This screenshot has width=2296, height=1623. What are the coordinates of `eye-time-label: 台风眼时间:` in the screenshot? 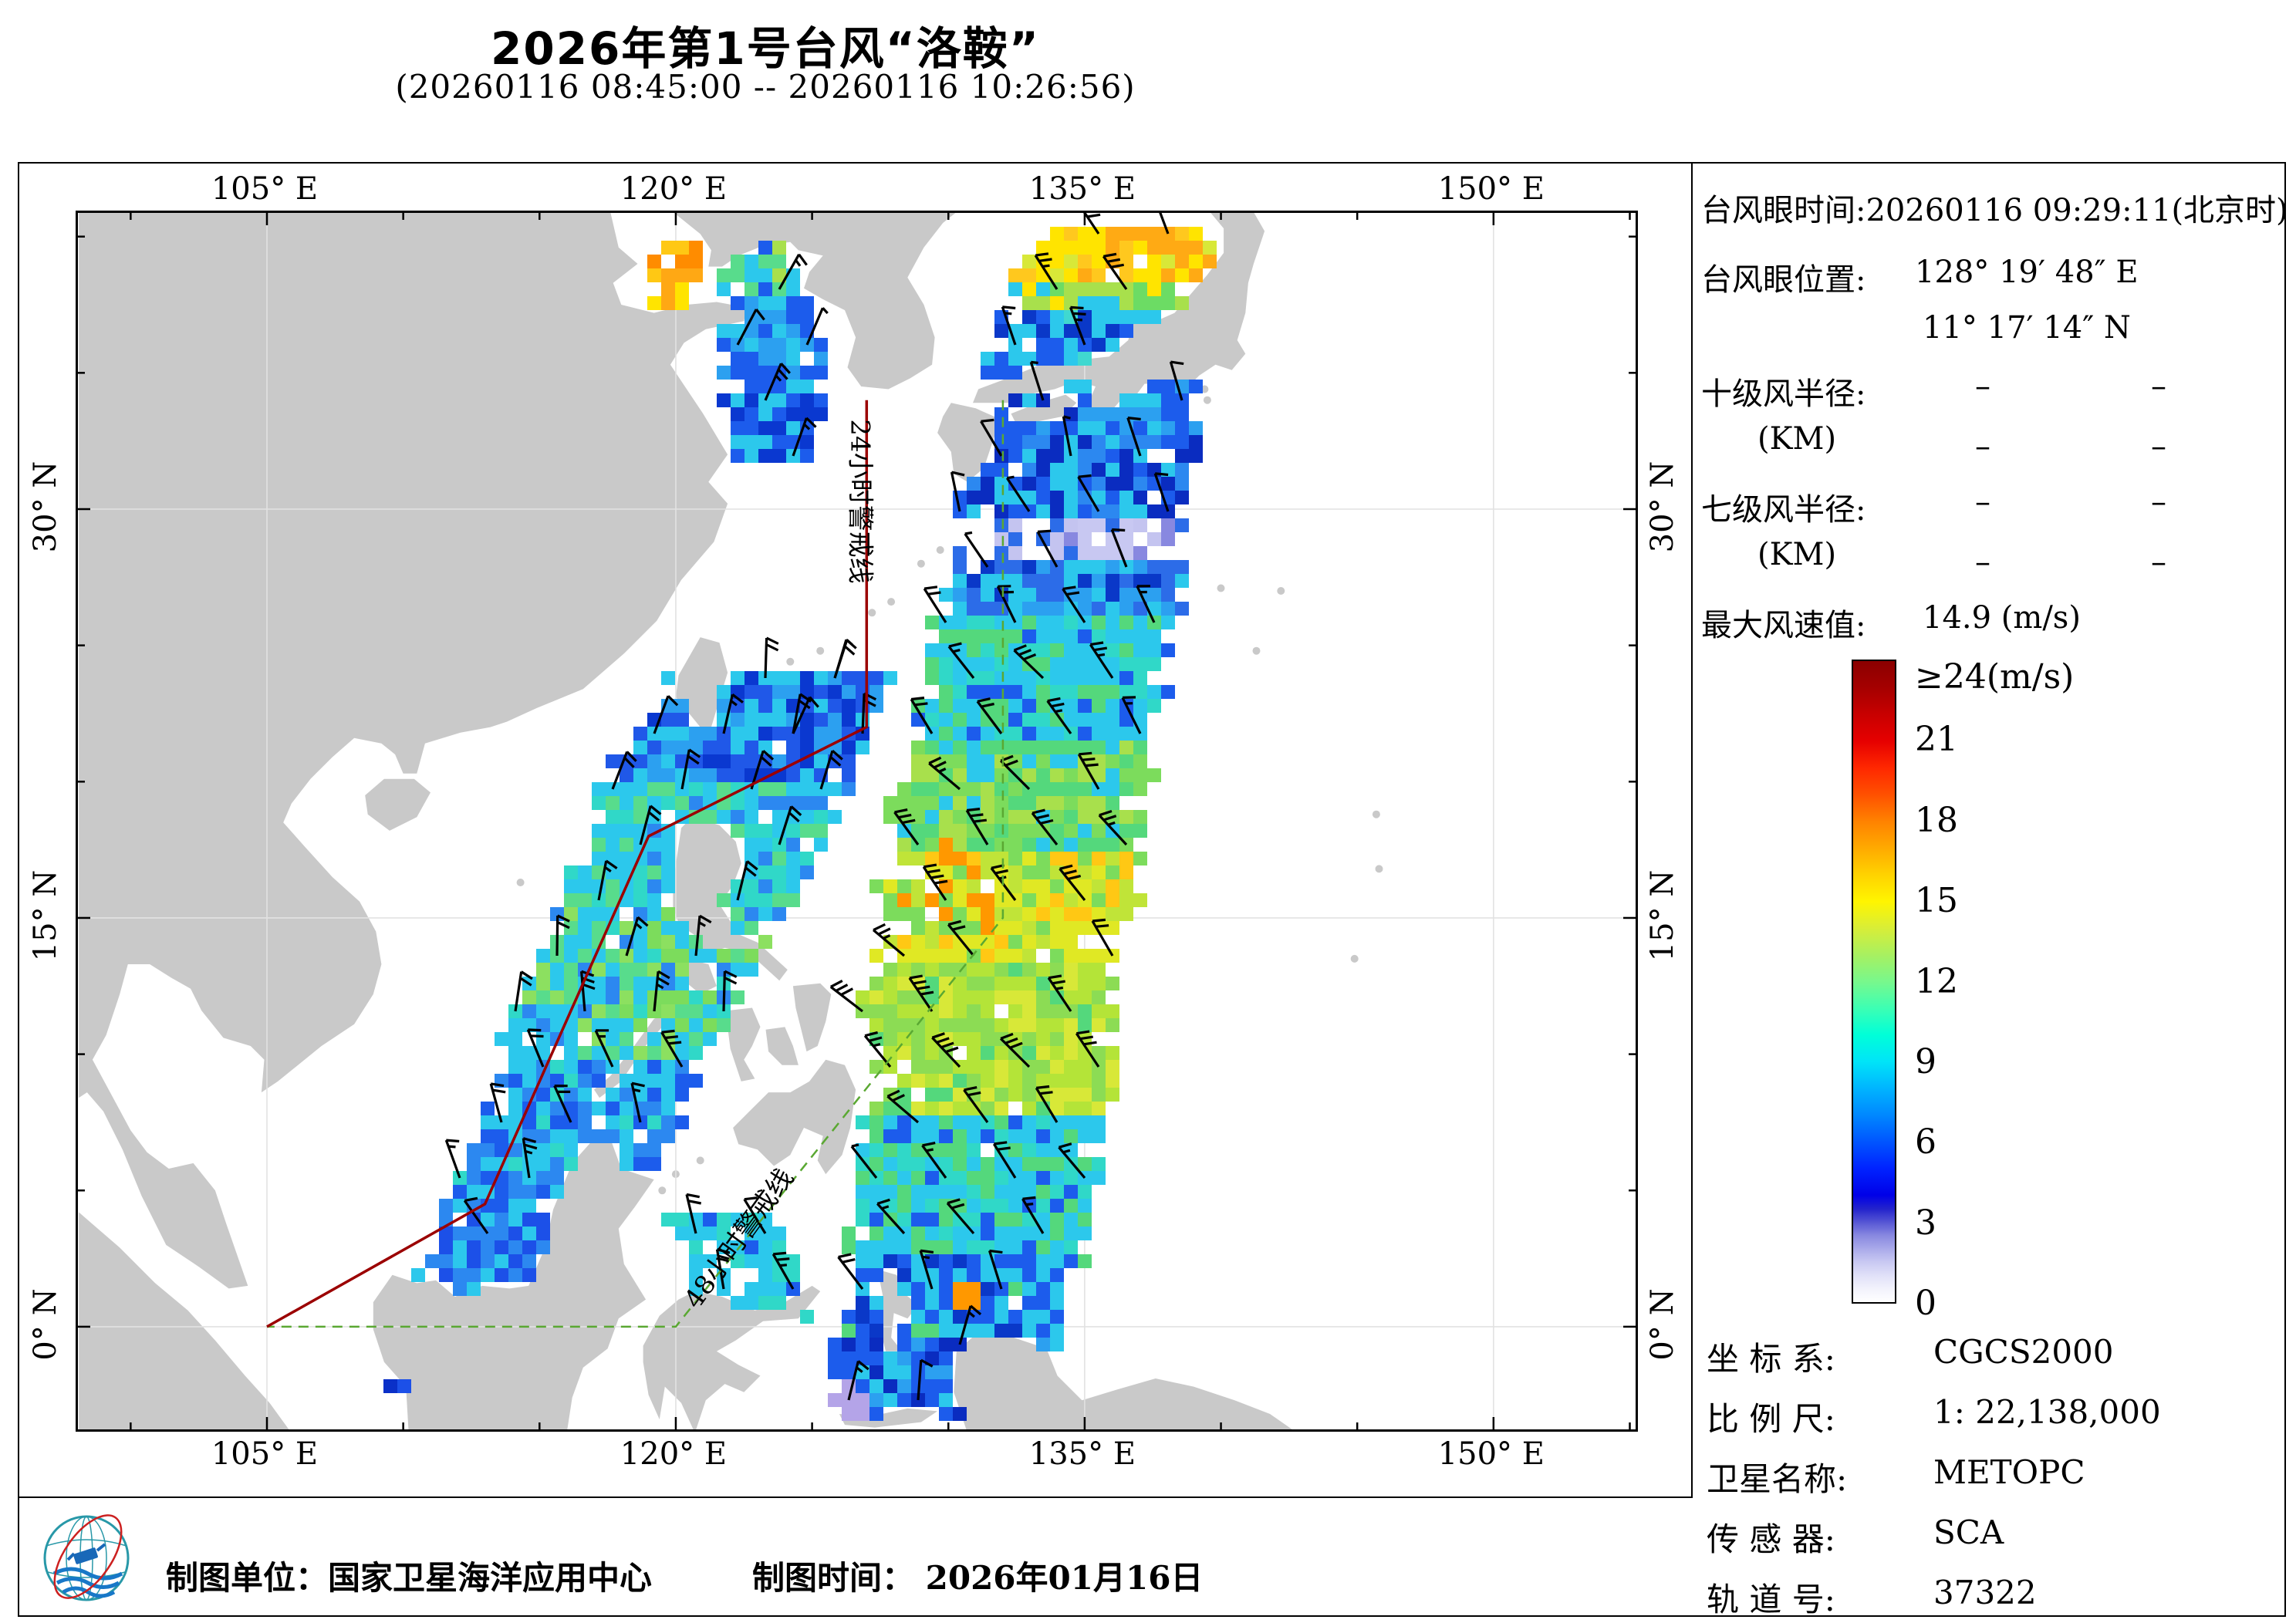 It's located at (1783, 210).